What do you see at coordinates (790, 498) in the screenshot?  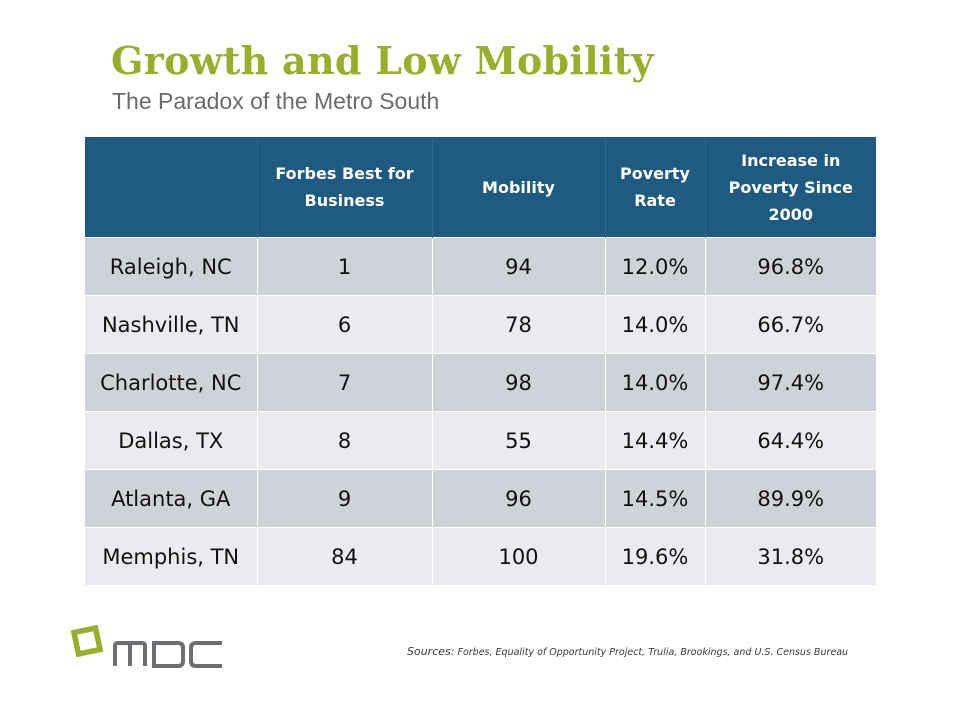 I see `cell-poverty-increase: 89.9%` at bounding box center [790, 498].